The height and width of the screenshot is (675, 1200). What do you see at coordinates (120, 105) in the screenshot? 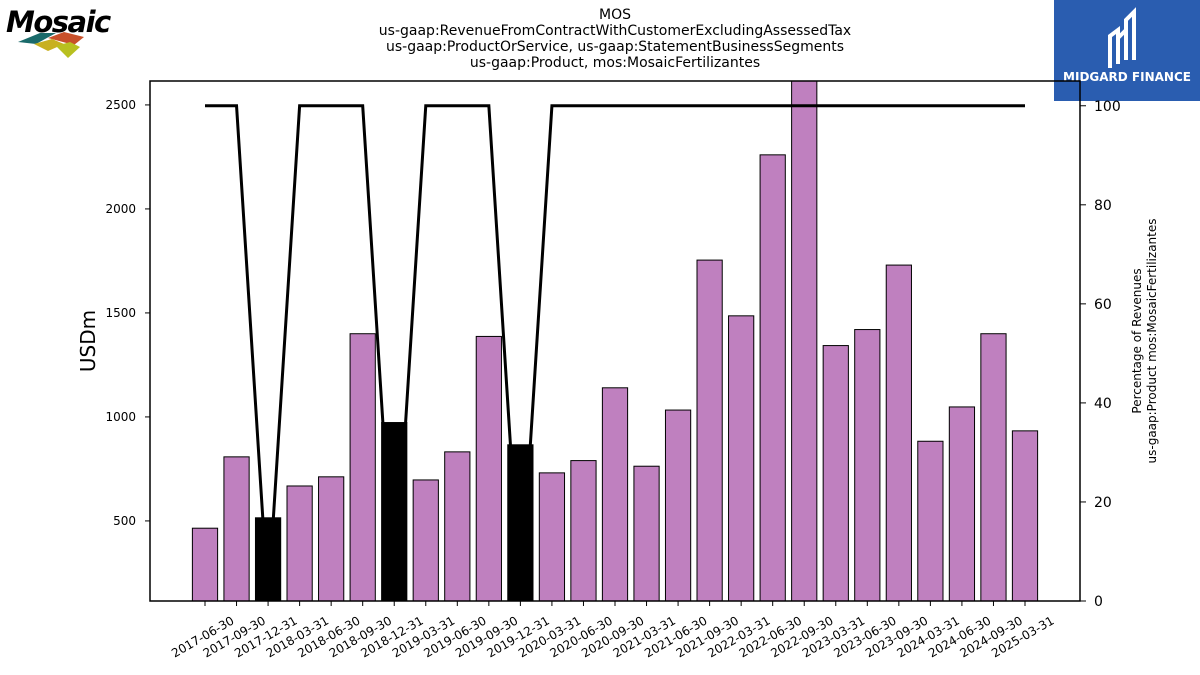
I see `y-tick-label: 2500` at bounding box center [120, 105].